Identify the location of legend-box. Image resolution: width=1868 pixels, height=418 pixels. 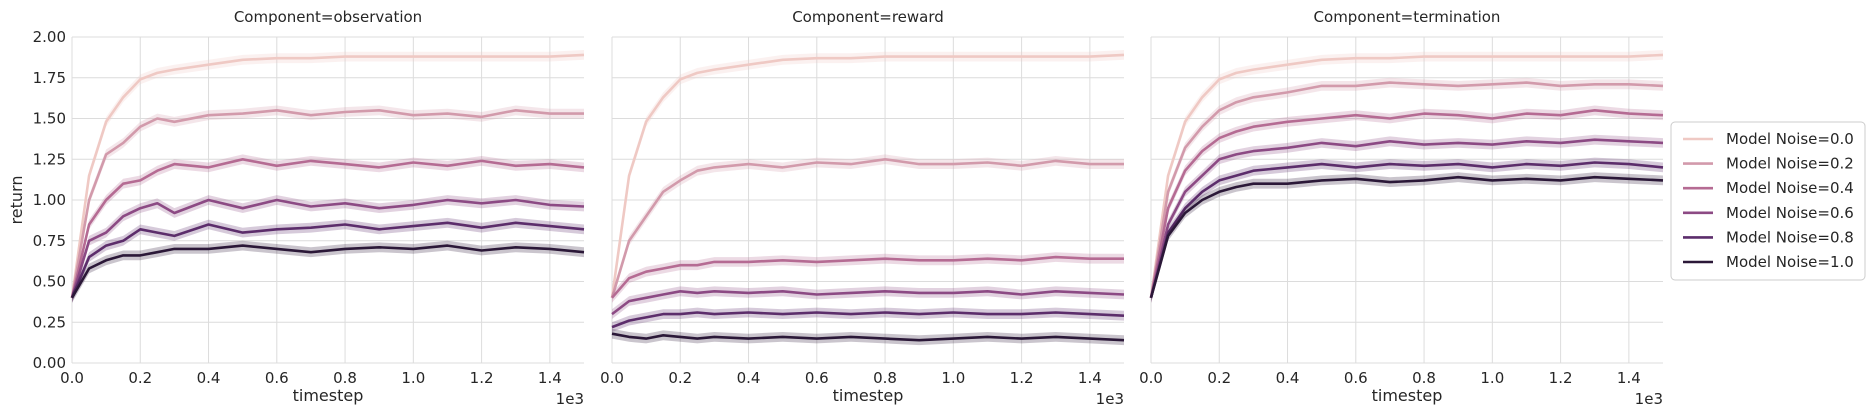
(1768, 201).